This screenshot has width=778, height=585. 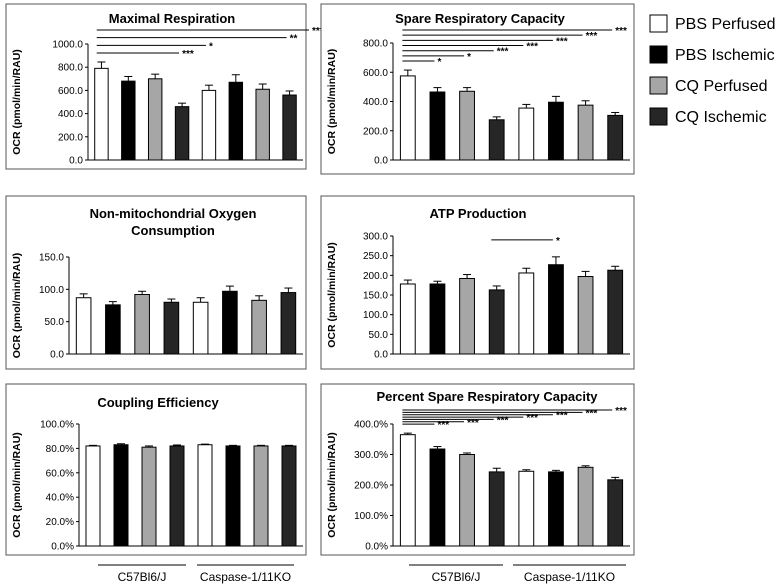 What do you see at coordinates (477, 213) in the screenshot?
I see `chart-title: ATP Production` at bounding box center [477, 213].